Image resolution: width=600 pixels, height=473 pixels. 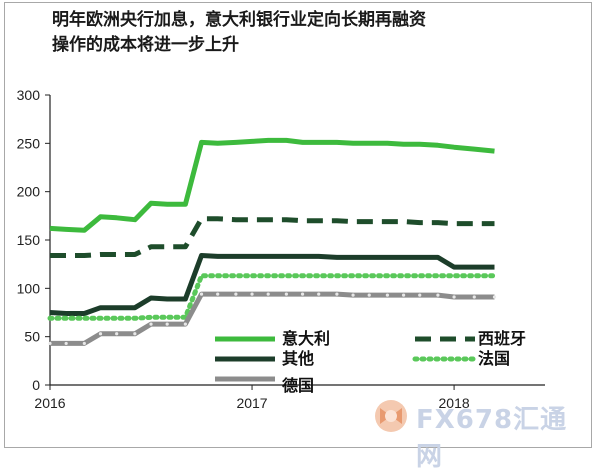 What do you see at coordinates (145, 45) in the screenshot?
I see `chart-title-line-2: 操作的成本将进一步上升` at bounding box center [145, 45].